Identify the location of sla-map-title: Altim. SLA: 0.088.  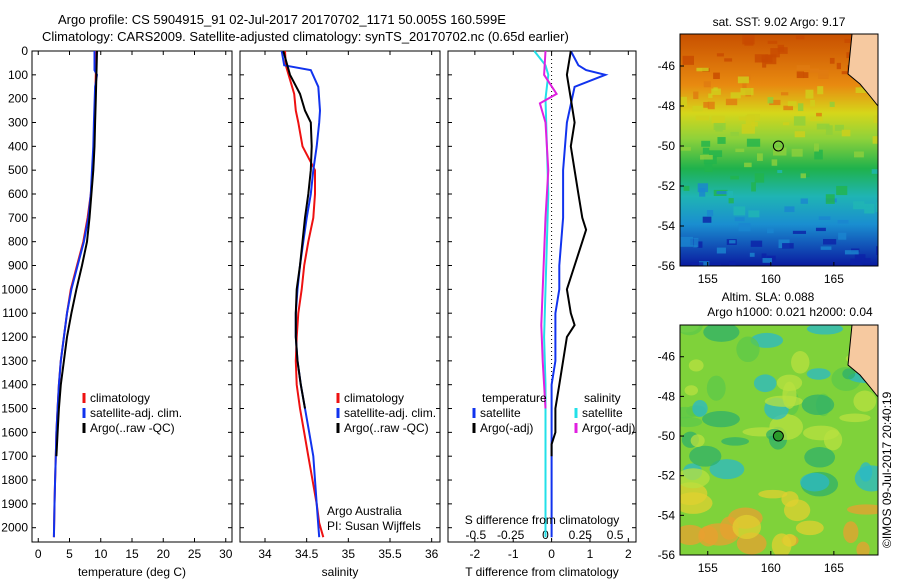
(768, 297).